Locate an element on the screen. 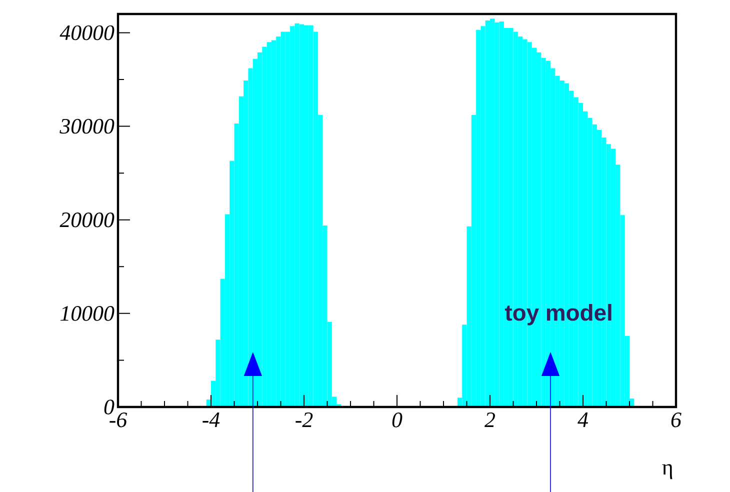 This screenshot has width=730, height=492. x-tick-label: 2 is located at coordinates (490, 420).